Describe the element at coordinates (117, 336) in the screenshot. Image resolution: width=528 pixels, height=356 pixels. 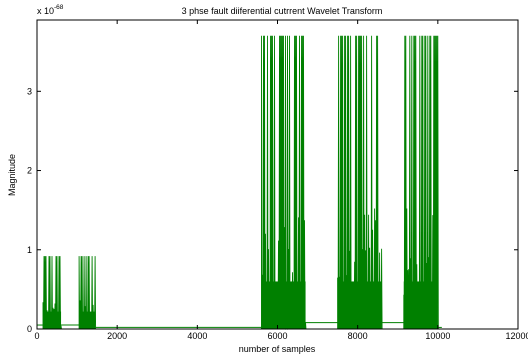
I see `x-tick-label: 2000` at that location.